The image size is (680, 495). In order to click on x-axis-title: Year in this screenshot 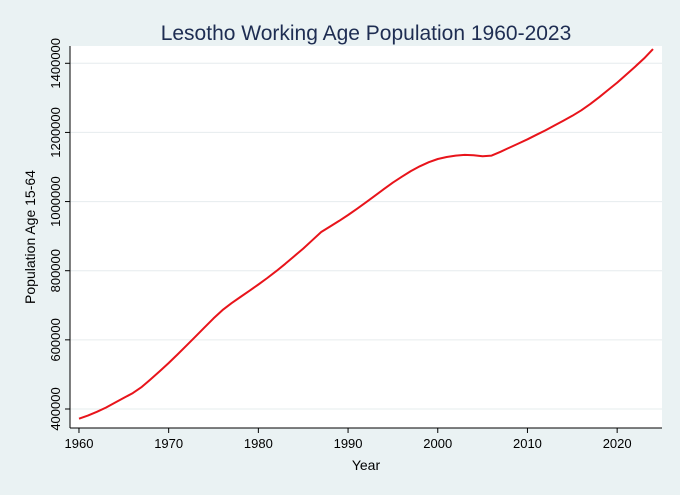, I will do `click(366, 465)`.